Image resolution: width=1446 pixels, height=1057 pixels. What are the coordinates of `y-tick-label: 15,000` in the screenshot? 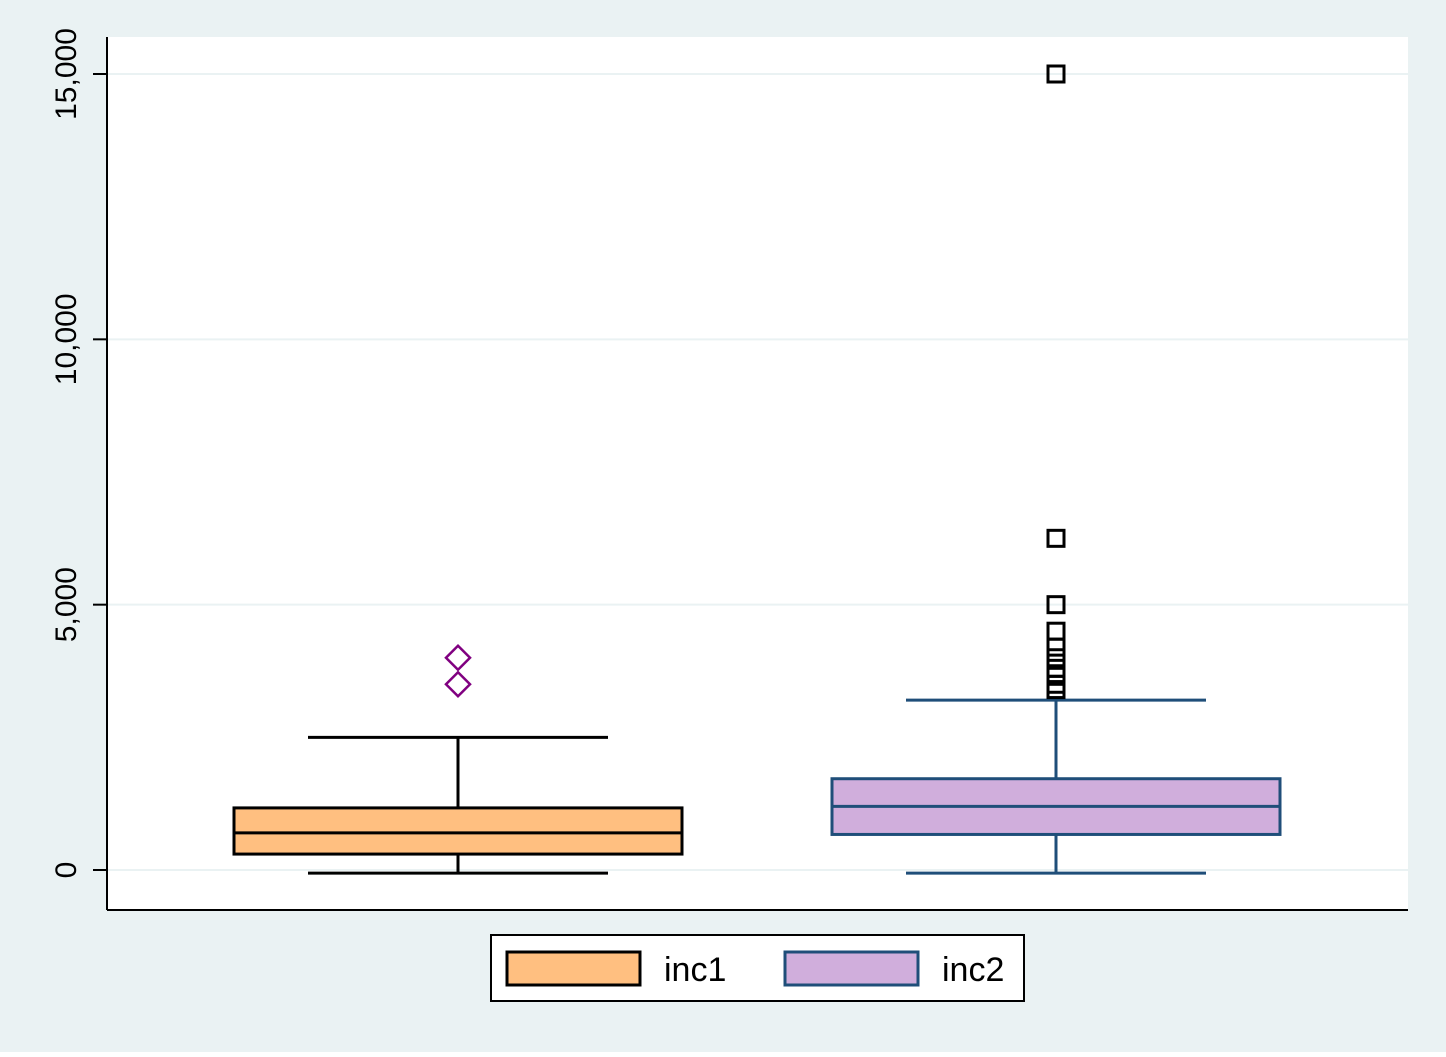 It's located at (66, 74).